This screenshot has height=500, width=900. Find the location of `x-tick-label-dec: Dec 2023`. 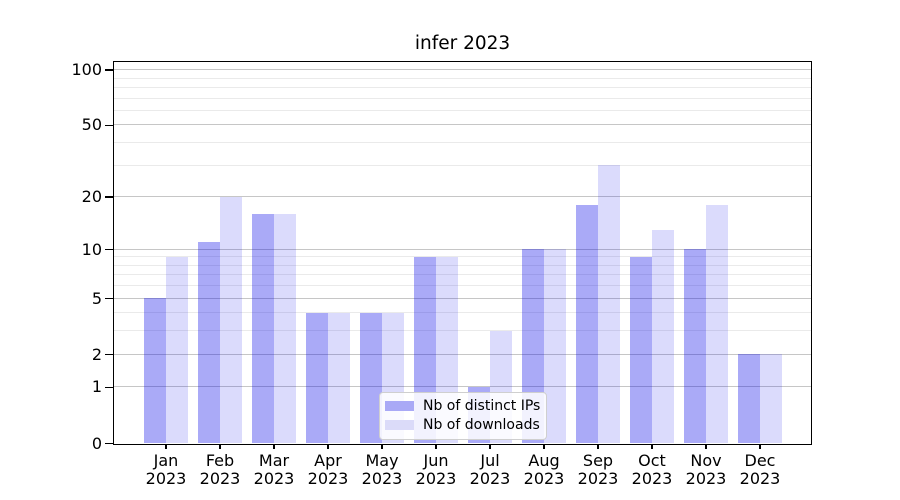

x-tick-label-dec: Dec 2023 is located at coordinates (760, 469).